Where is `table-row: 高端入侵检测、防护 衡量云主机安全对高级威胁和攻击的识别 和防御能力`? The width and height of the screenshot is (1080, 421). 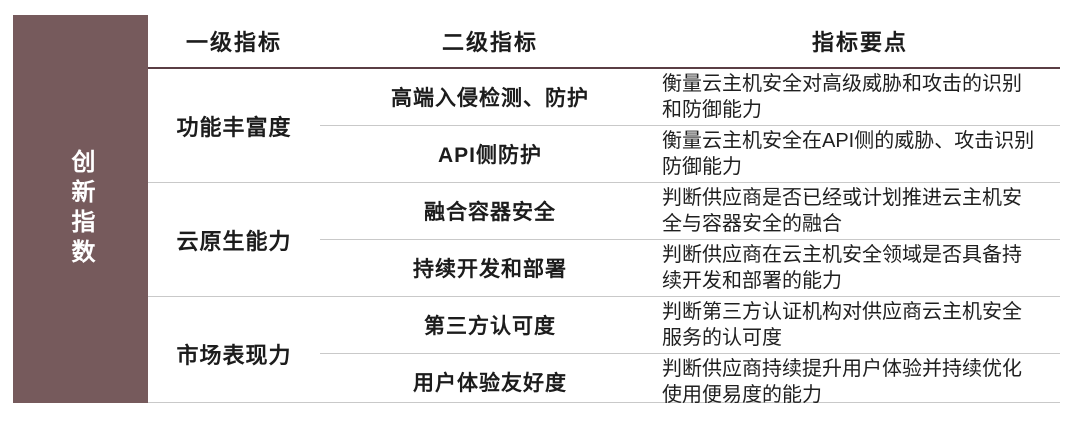 table-row: 高端入侵检测、防护 衡量云主机安全对高级威胁和攻击的识别 和防御能力 is located at coordinates (690, 97).